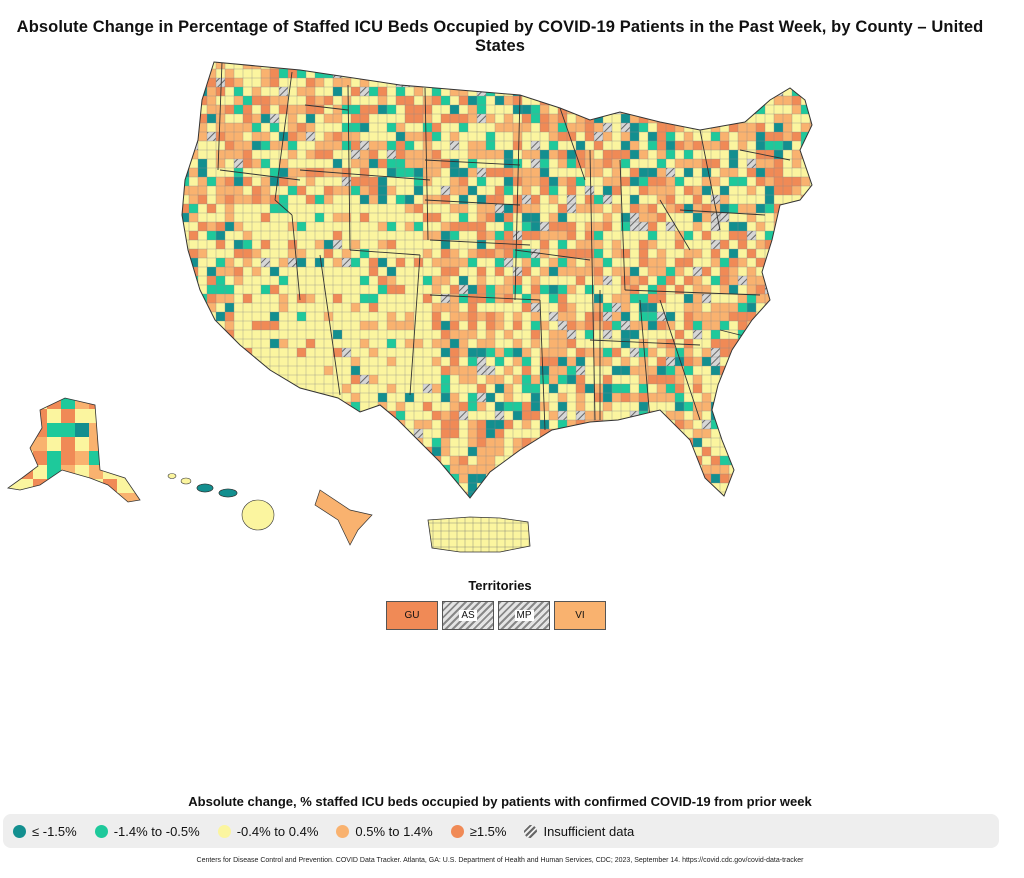 This screenshot has height=878, width=1024. What do you see at coordinates (580, 615) in the screenshot?
I see `territory-vi: VI` at bounding box center [580, 615].